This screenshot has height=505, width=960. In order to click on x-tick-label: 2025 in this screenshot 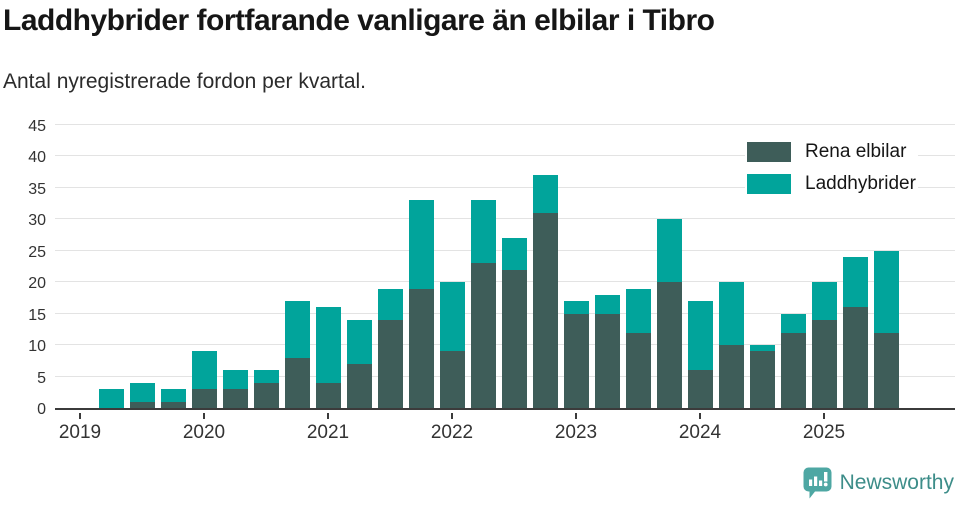, I will do `click(824, 432)`.